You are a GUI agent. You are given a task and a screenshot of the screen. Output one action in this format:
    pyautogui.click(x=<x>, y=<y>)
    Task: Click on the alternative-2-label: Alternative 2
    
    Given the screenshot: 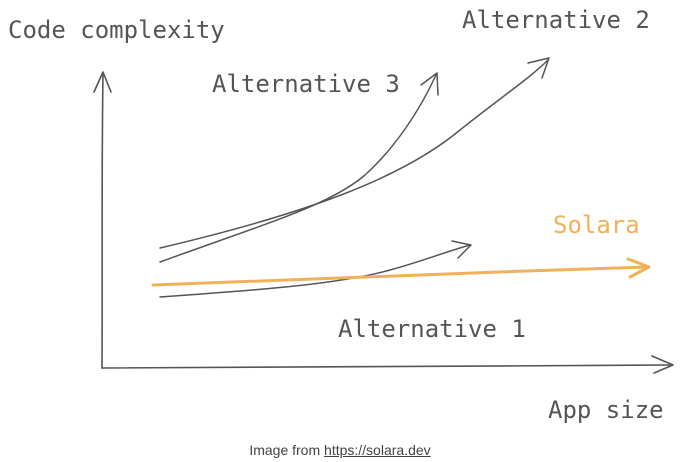 What is the action you would take?
    pyautogui.click(x=556, y=20)
    